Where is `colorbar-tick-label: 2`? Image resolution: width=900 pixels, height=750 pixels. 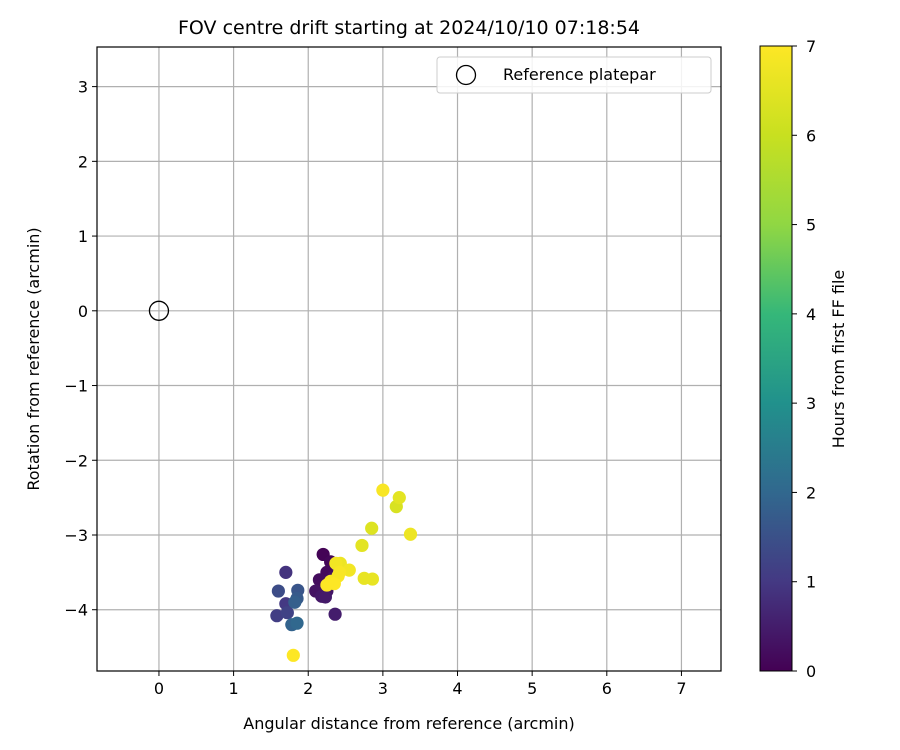 colorbar-tick-label: 2 is located at coordinates (811, 492).